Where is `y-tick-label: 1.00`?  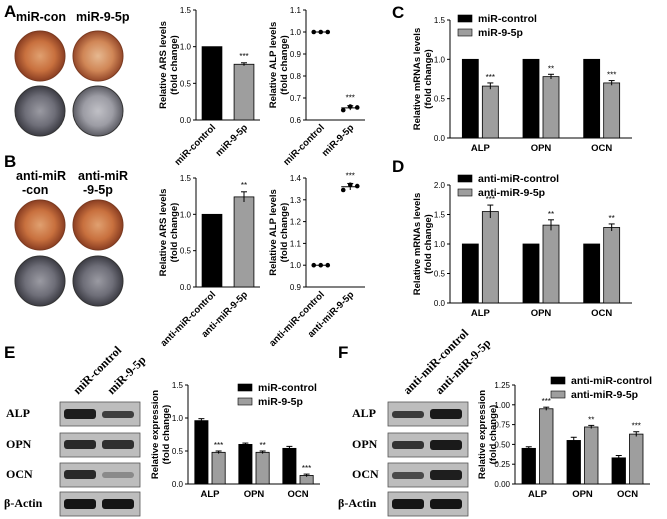 y-tick-label: 1.00 is located at coordinates (502, 405).